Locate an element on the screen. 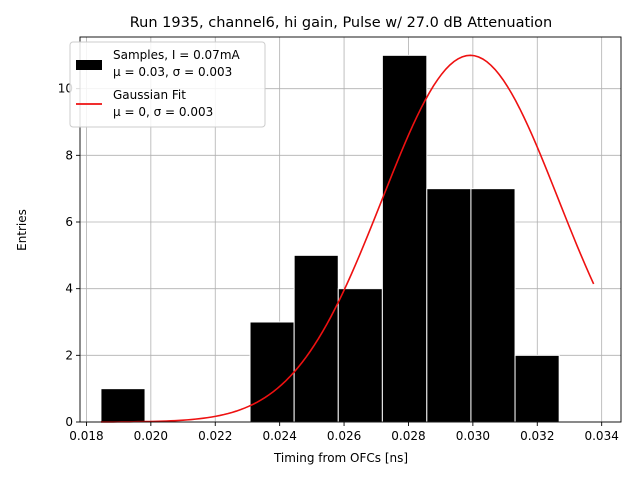  y-tick-label: 10 is located at coordinates (65, 89).